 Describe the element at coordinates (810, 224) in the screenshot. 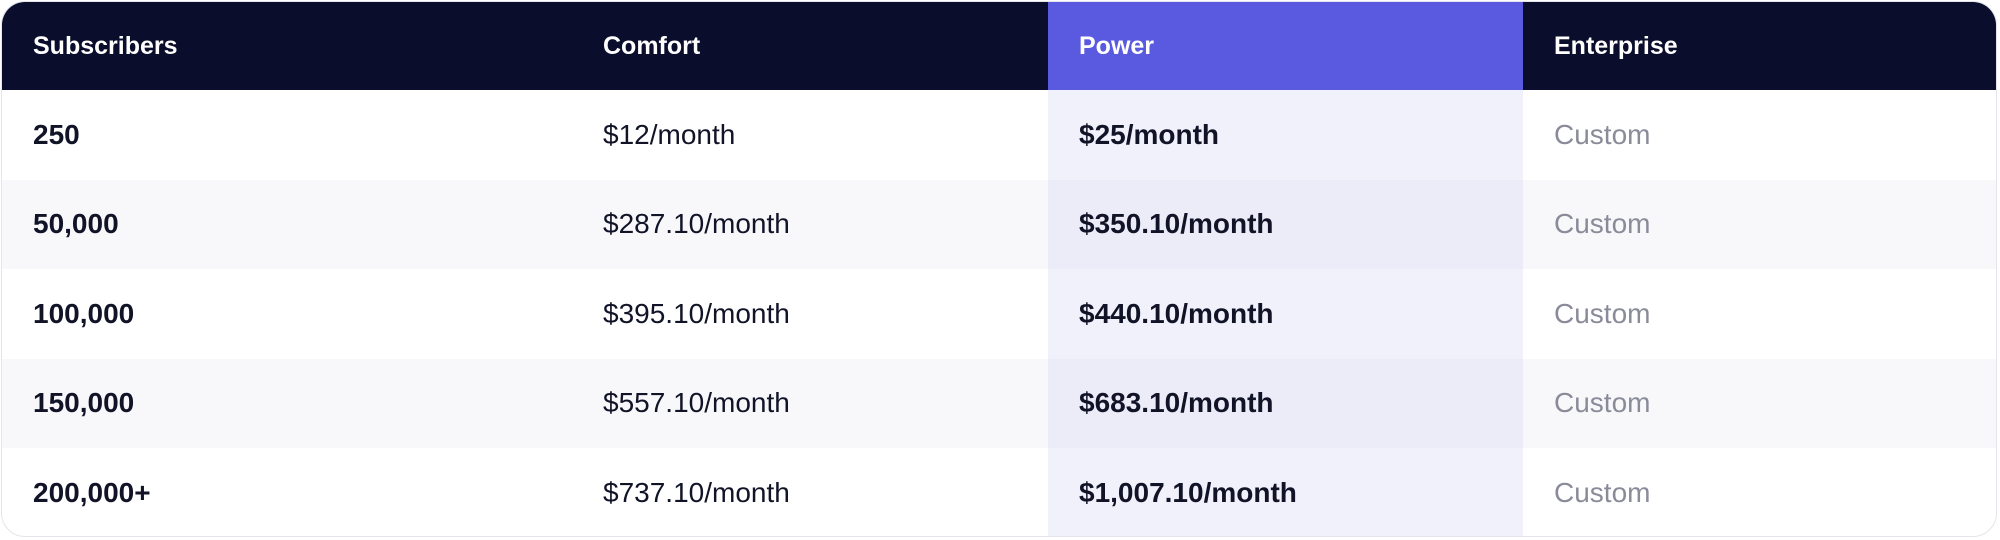

I see `cell-comfort-price: $287.10/month` at that location.